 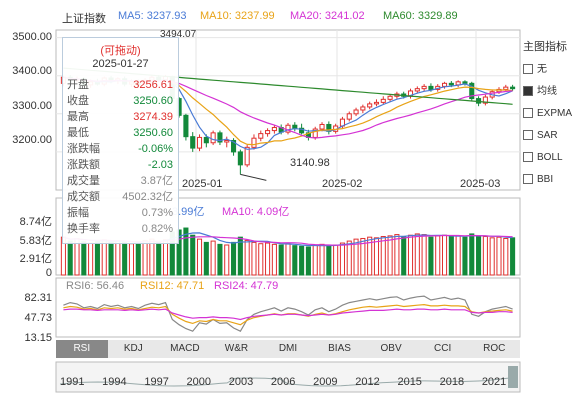 What do you see at coordinates (443, 348) in the screenshot?
I see `indicator-tab: CCI` at bounding box center [443, 348].